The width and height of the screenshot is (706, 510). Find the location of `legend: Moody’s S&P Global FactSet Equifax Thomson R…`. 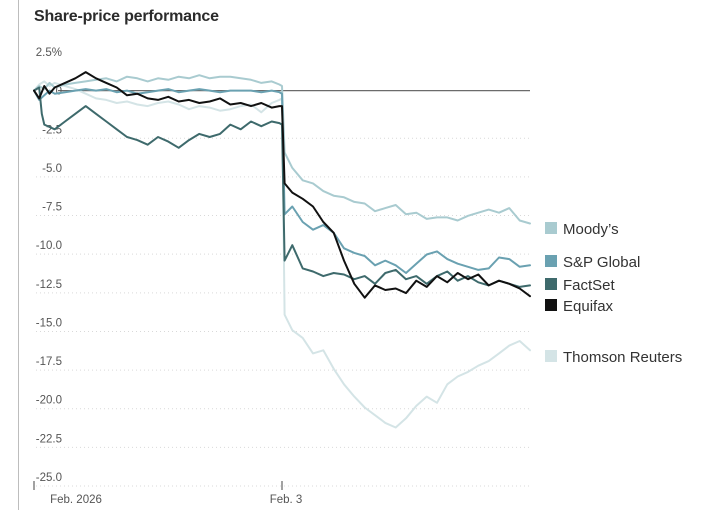

legend: Moody’s S&P Global FactSet Equifax Thomson R… is located at coordinates (613, 293).